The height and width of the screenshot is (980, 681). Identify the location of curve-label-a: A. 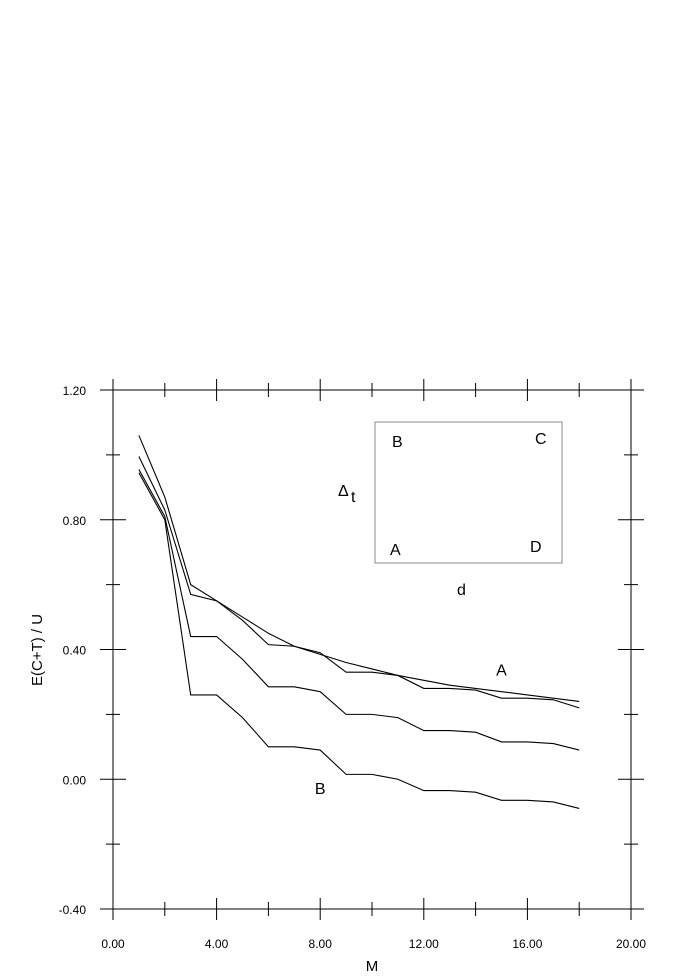
(501, 670).